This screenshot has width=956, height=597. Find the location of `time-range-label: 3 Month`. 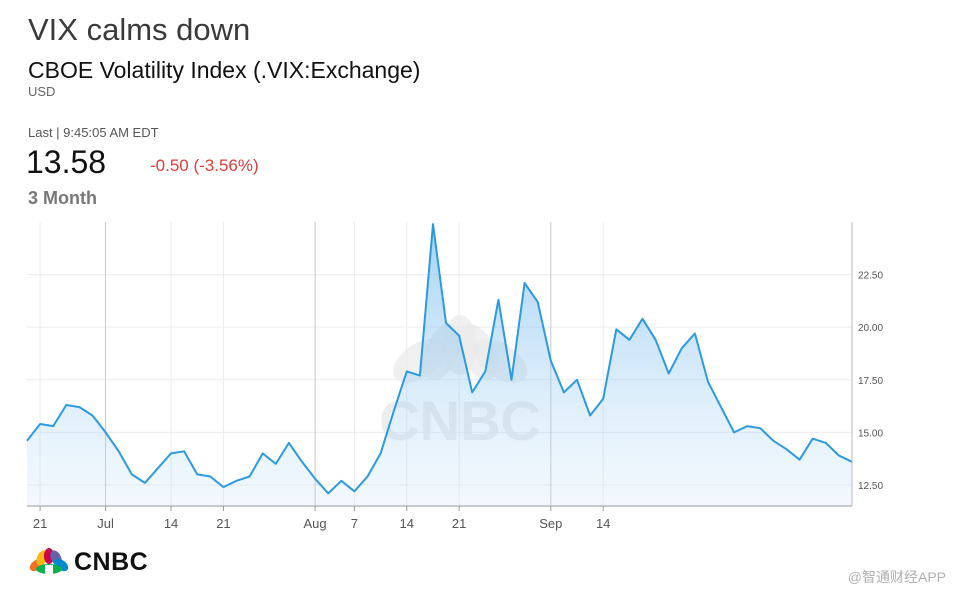

time-range-label: 3 Month is located at coordinates (62, 198).